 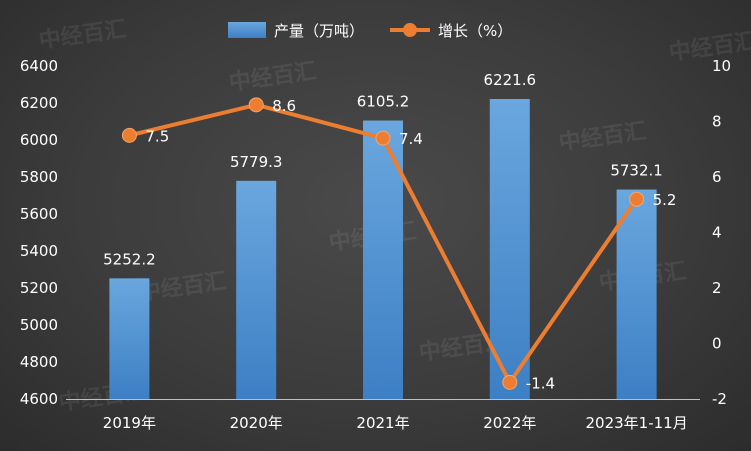 What do you see at coordinates (39, 362) in the screenshot?
I see `y-left-tick-label: 4800` at bounding box center [39, 362].